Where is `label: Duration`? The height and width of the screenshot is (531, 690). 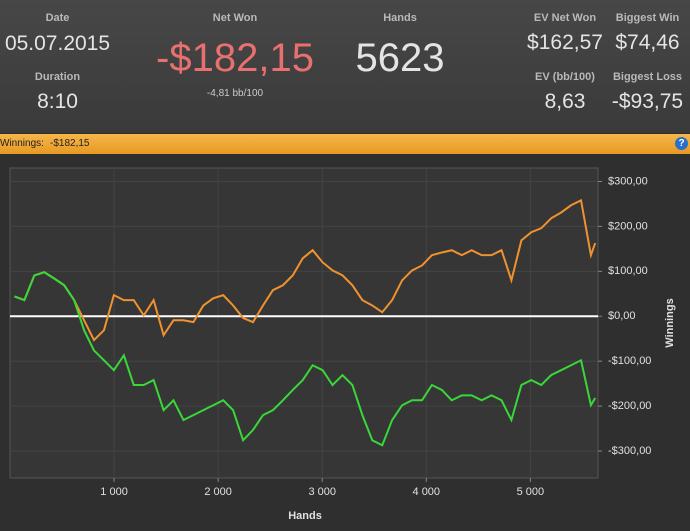
label: Duration is located at coordinates (57, 77).